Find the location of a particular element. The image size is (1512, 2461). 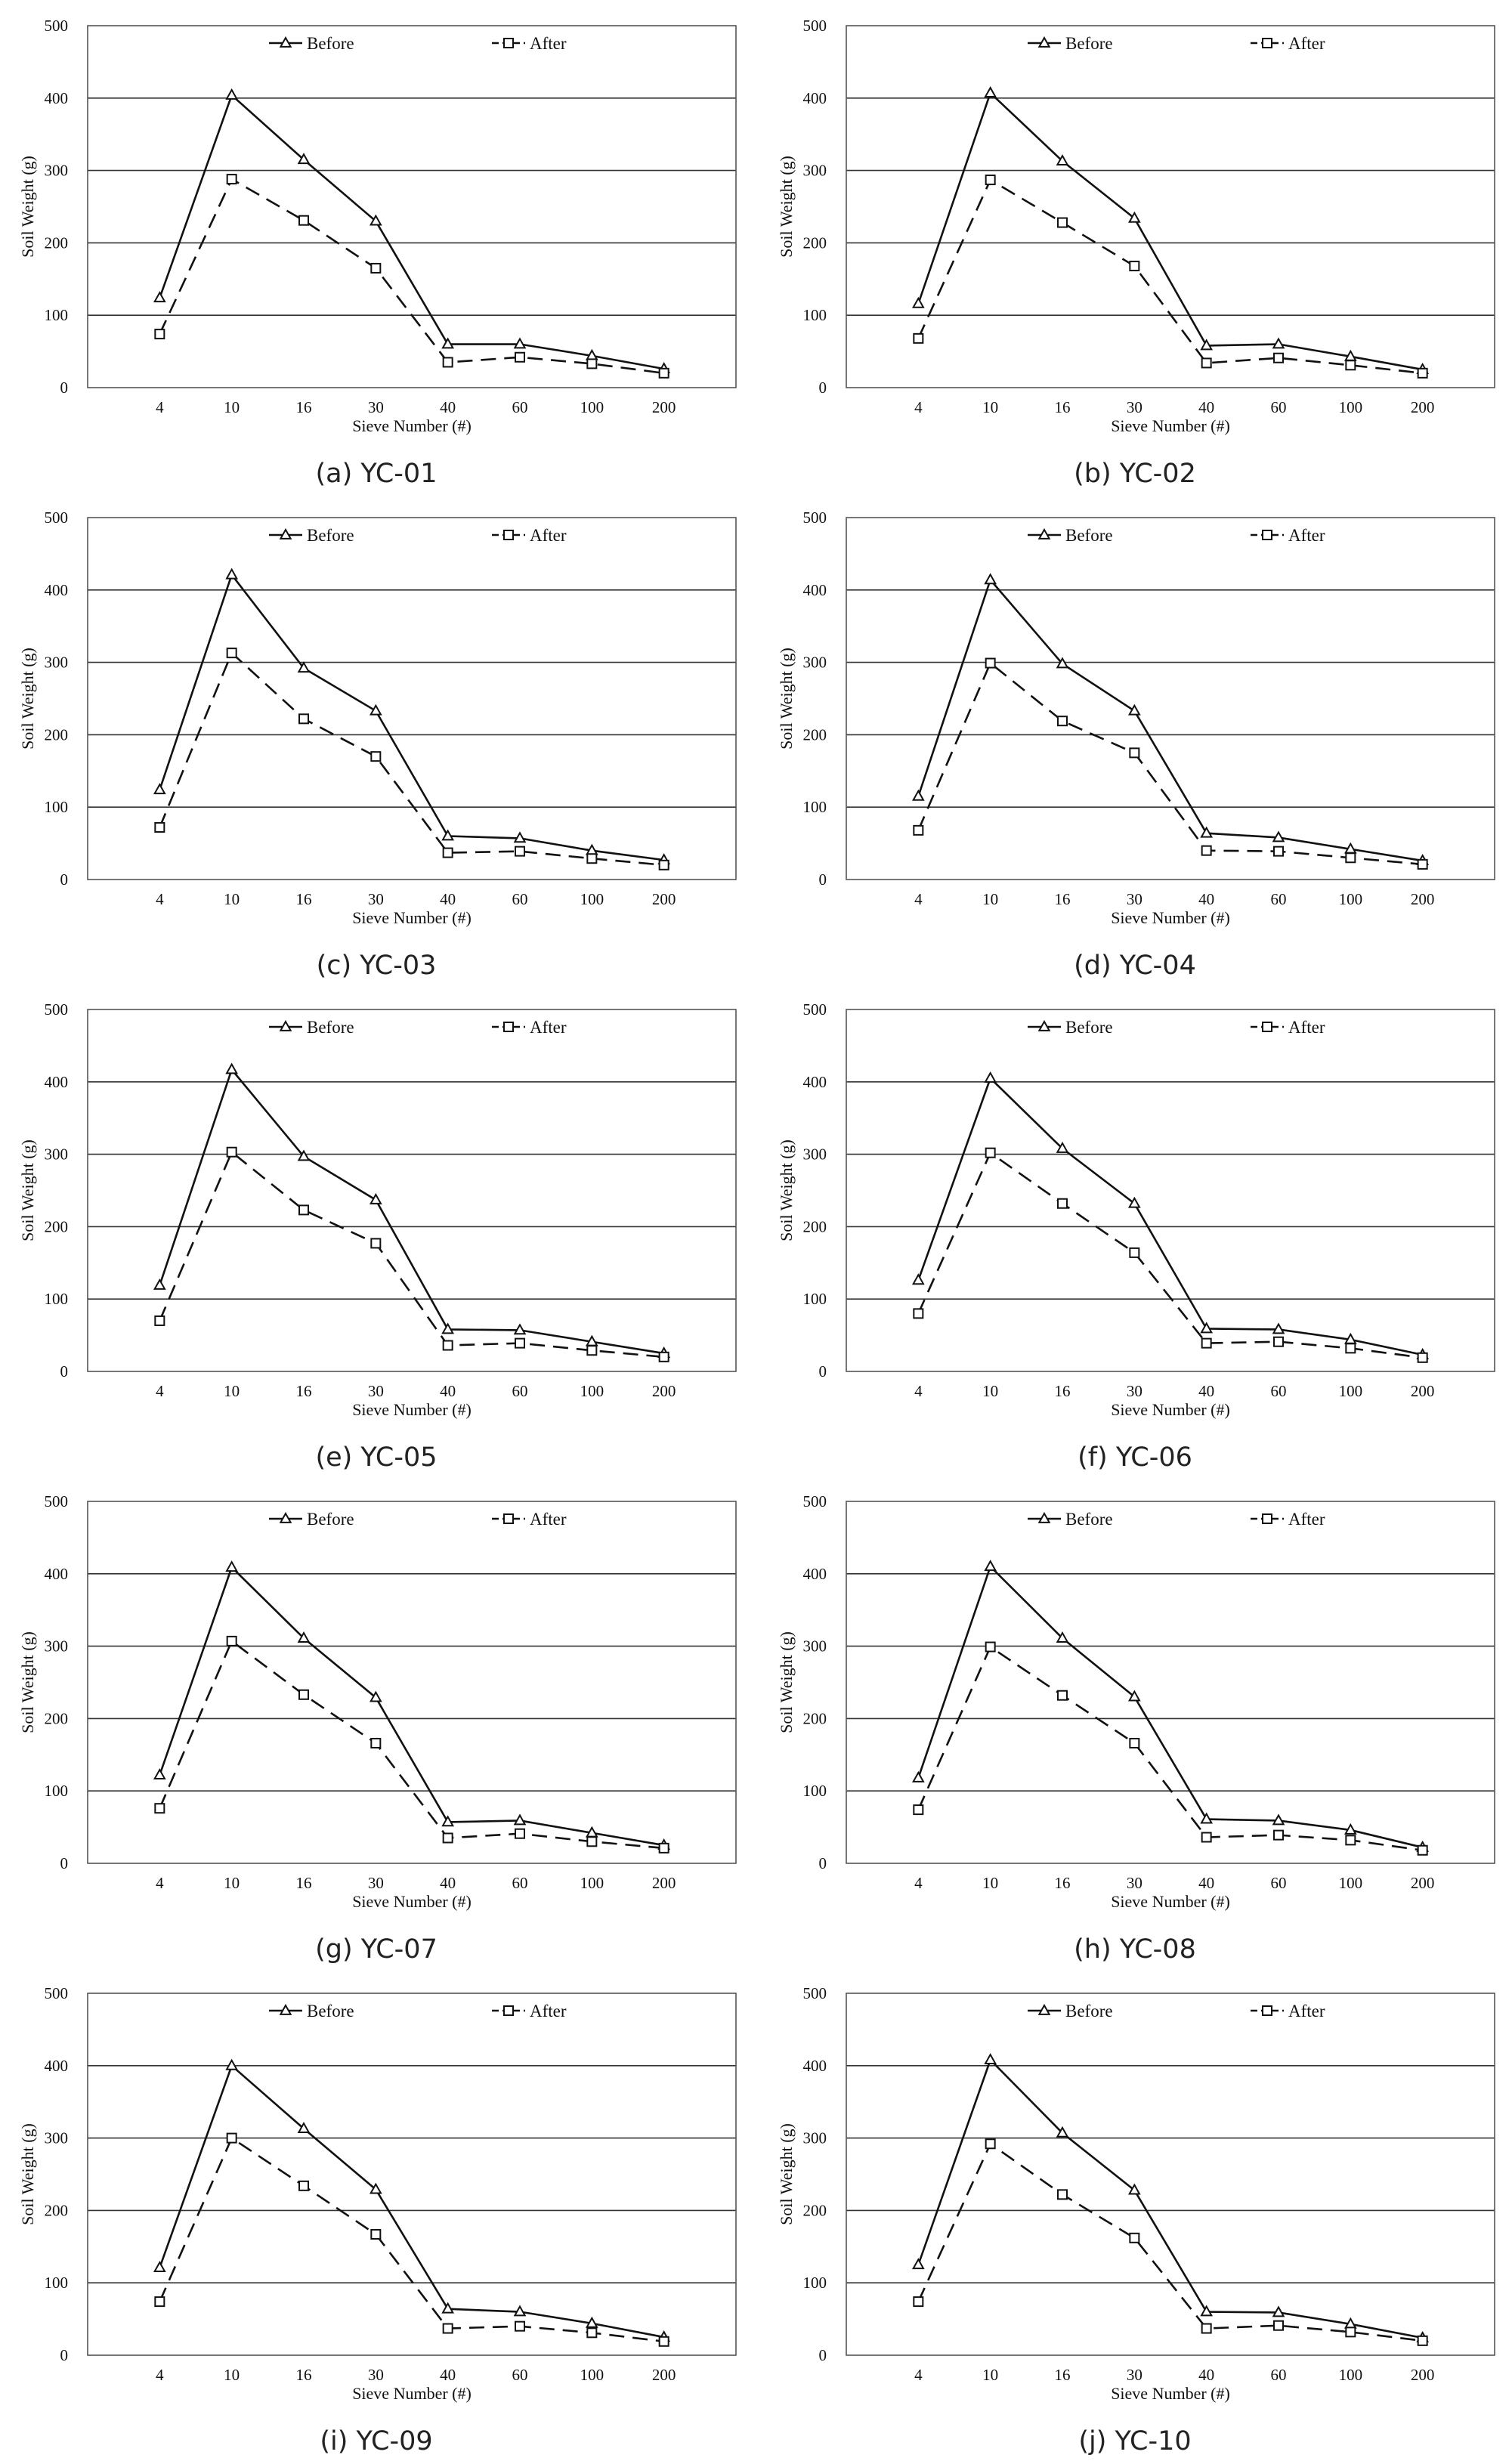

panel-caption: (c) YC-03 is located at coordinates (377, 966).